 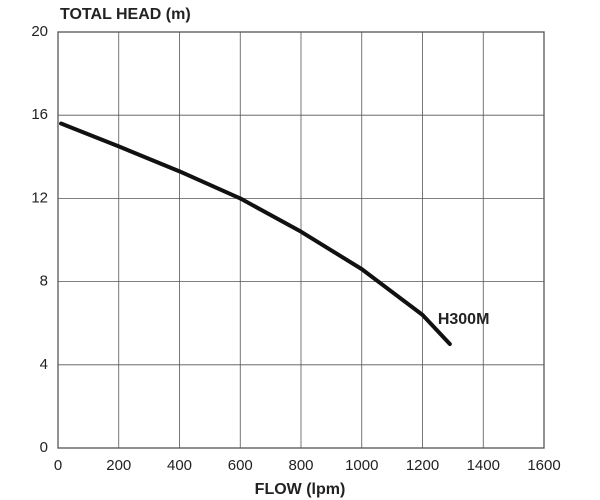 I want to click on x-tick-label: 1200, so click(x=422, y=465).